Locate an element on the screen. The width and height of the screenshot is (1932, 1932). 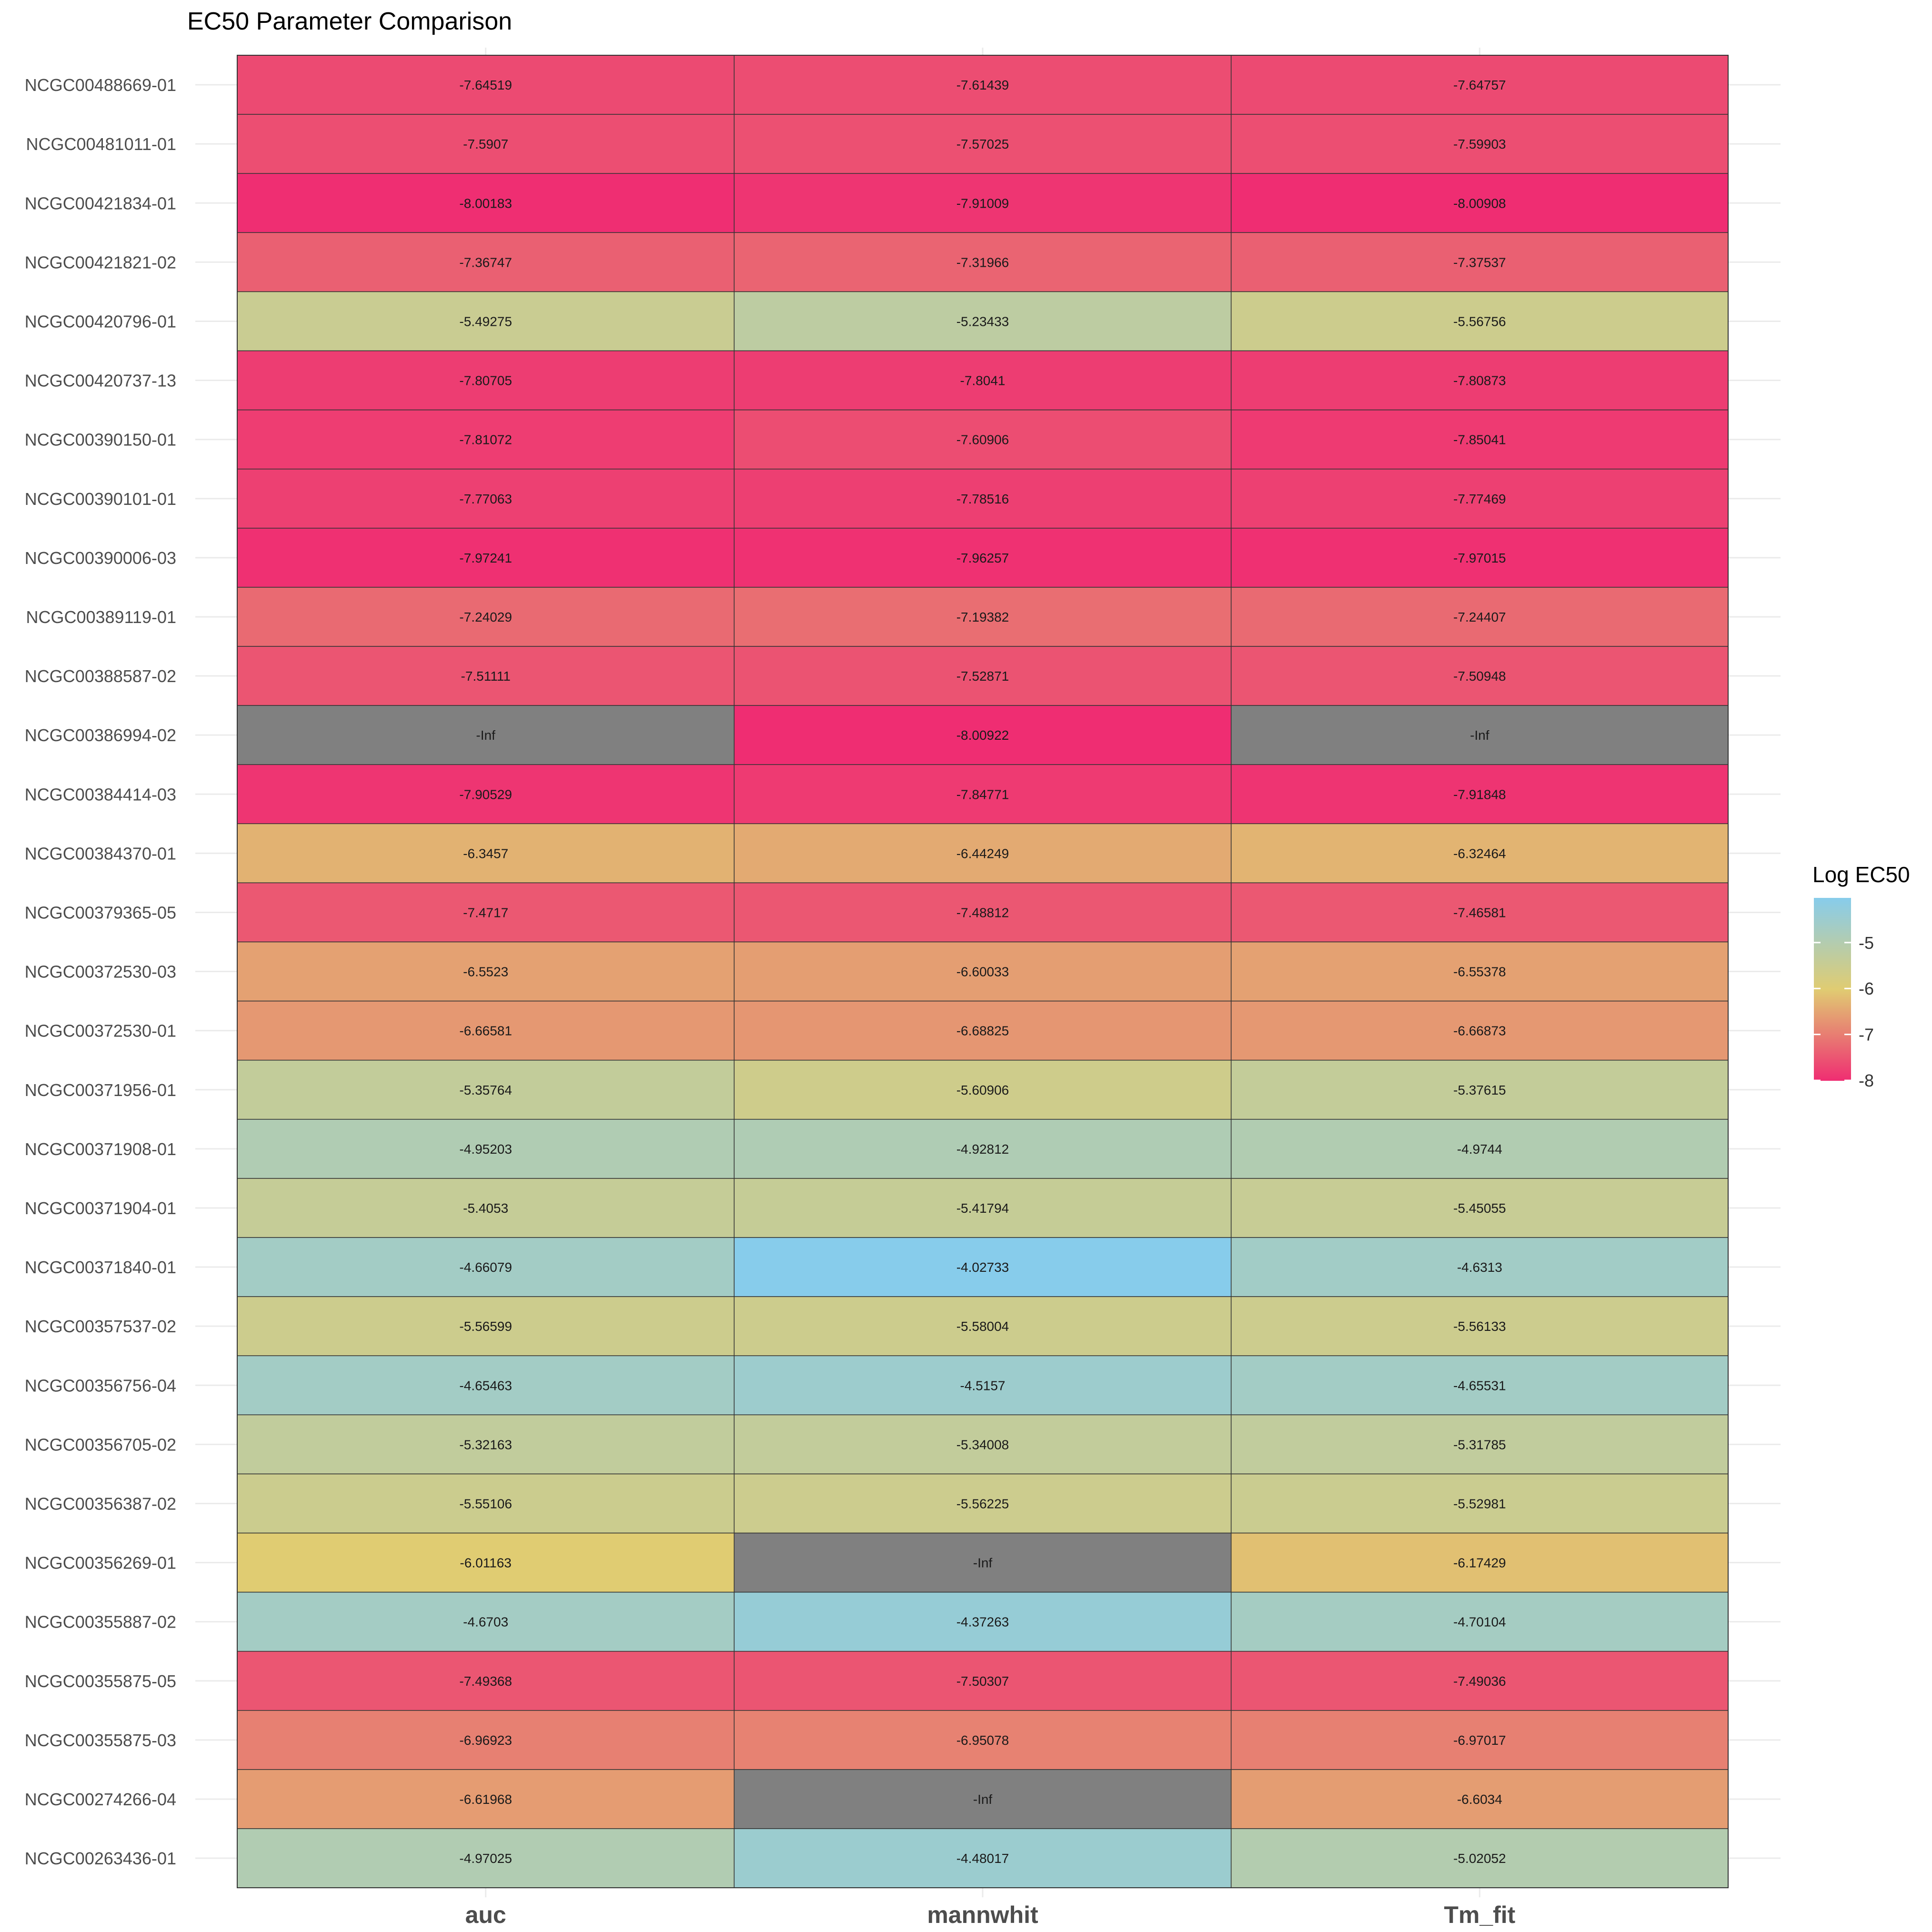
cell-value-label: -4.5157 is located at coordinates (983, 1385).